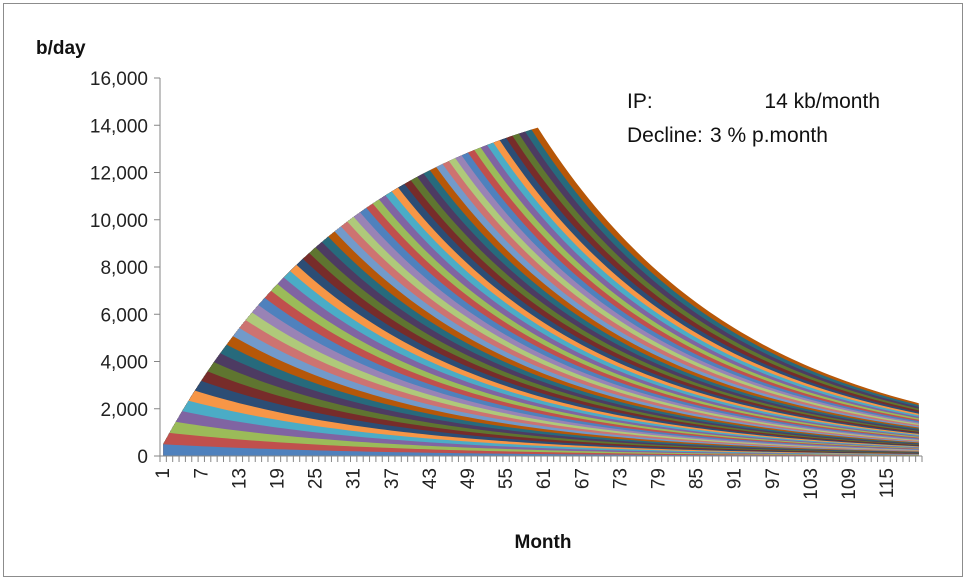  I want to click on decline-label: Decline:, so click(665, 135).